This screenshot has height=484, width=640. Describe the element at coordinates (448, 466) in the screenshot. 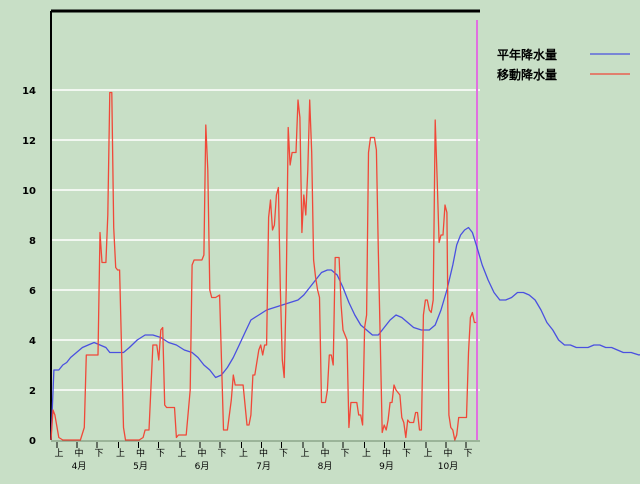

I see `x-month-label: 10月` at that location.